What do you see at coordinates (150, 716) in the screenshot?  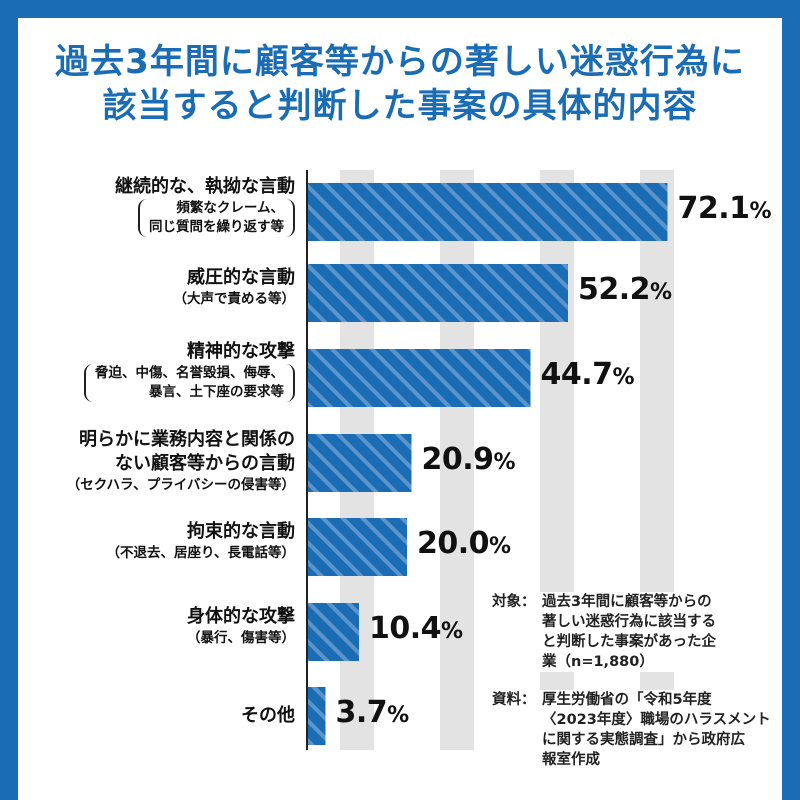 I see `category-label-6: その他` at bounding box center [150, 716].